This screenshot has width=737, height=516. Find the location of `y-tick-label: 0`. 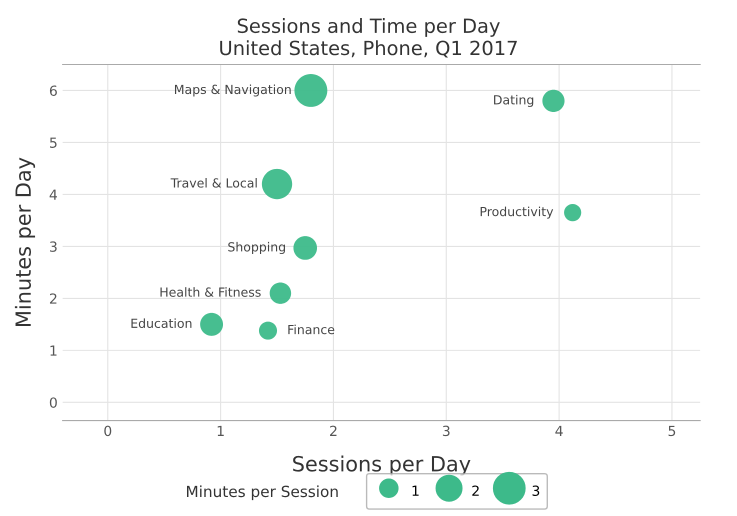

y-tick-label: 0 is located at coordinates (53, 402).